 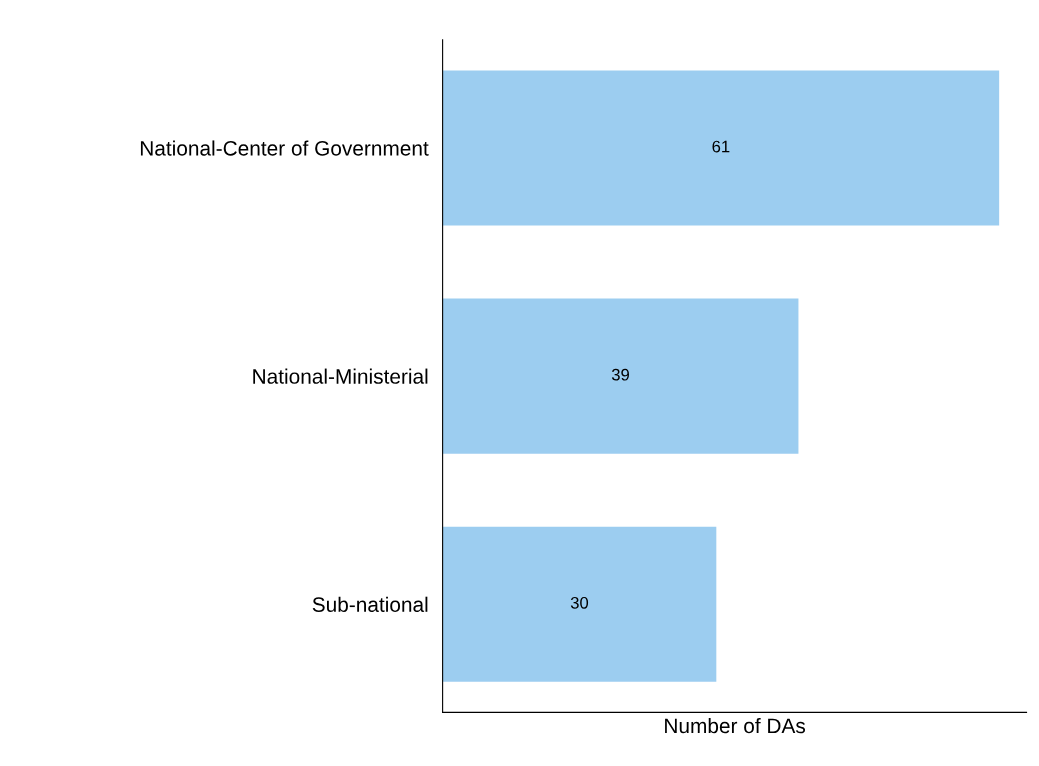 I want to click on data-label: 61, so click(x=721, y=146).